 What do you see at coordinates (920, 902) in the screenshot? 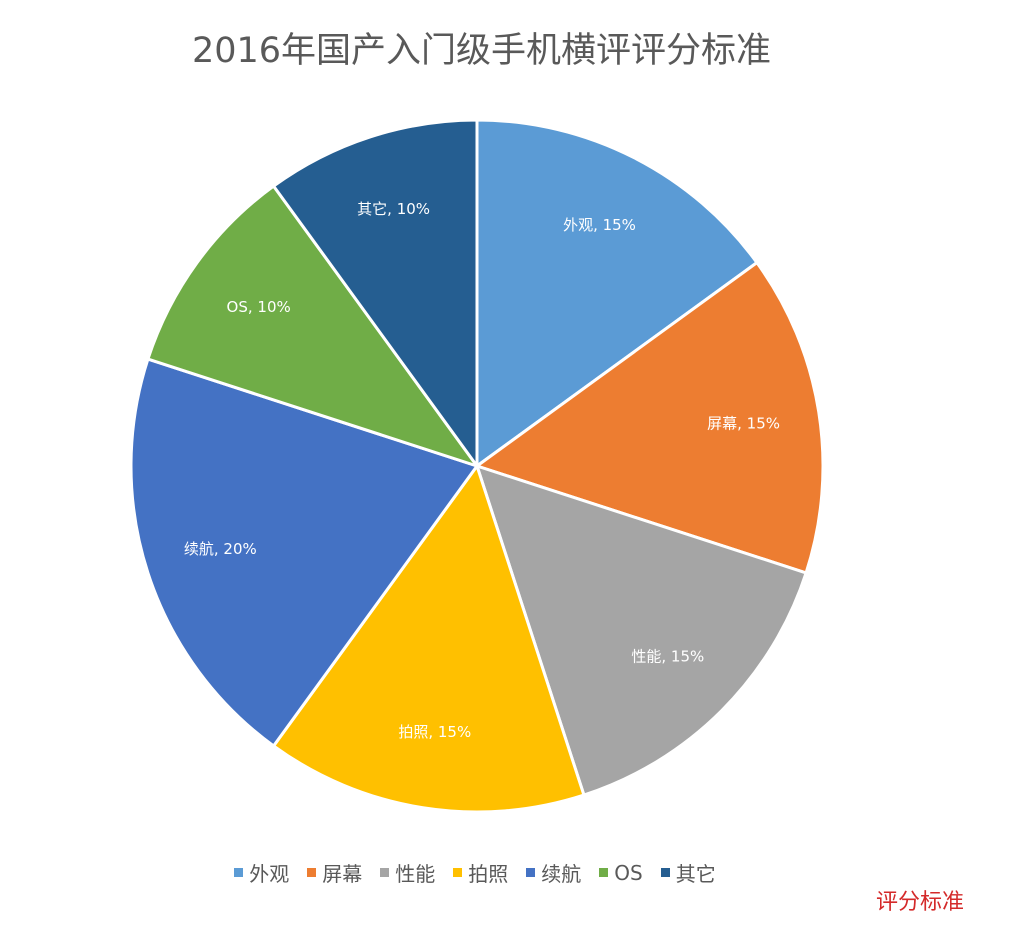
I see `watermark-text: 评分标准` at bounding box center [920, 902].